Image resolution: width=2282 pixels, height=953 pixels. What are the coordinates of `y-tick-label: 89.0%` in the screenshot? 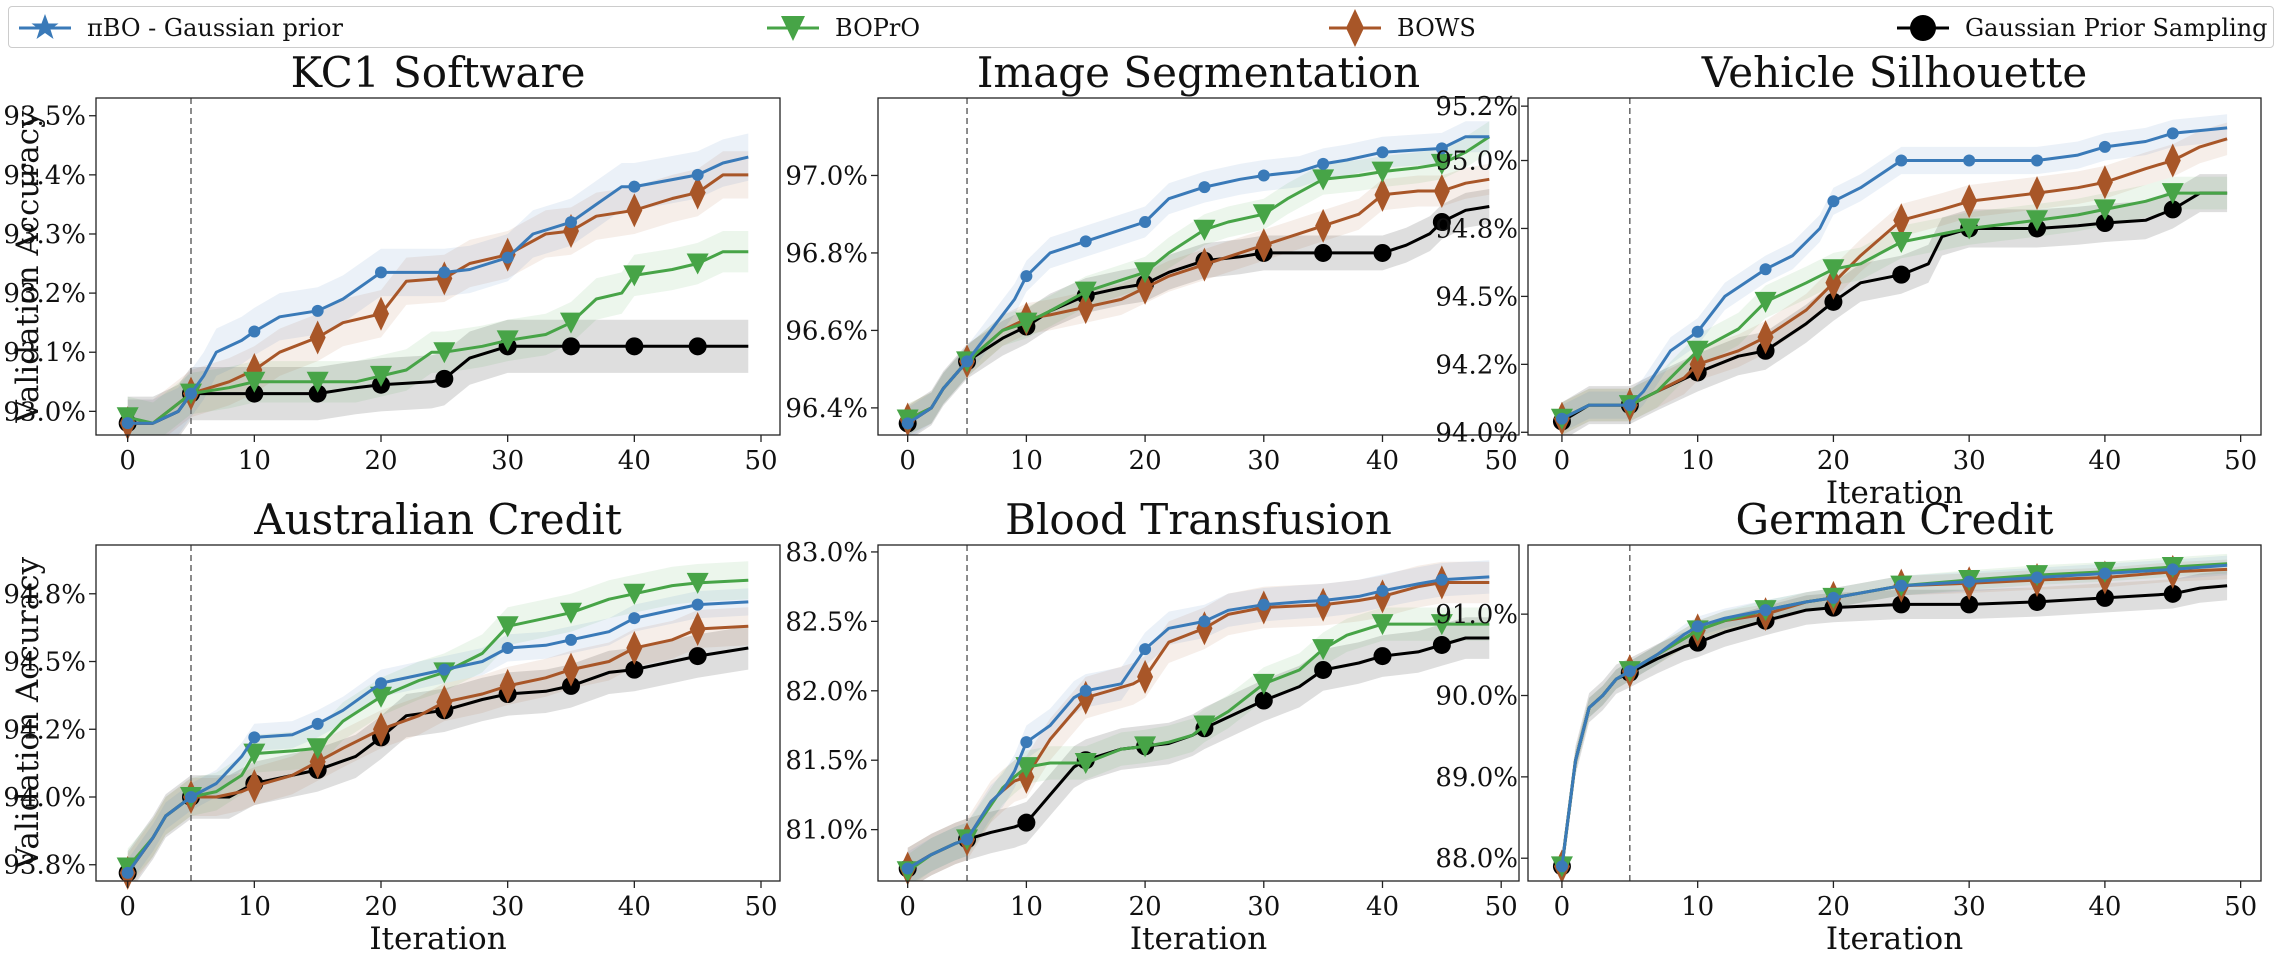 It's located at (1476, 778).